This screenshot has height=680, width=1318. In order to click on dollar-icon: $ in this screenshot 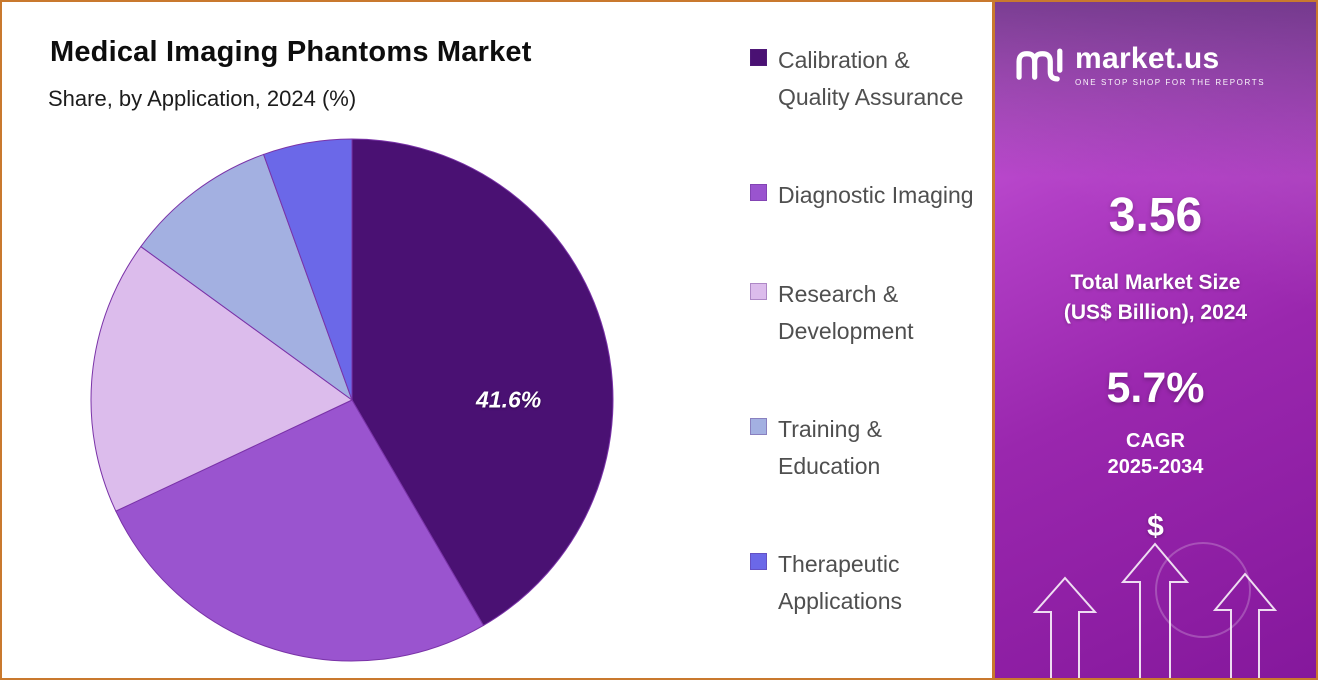, I will do `click(1155, 526)`.